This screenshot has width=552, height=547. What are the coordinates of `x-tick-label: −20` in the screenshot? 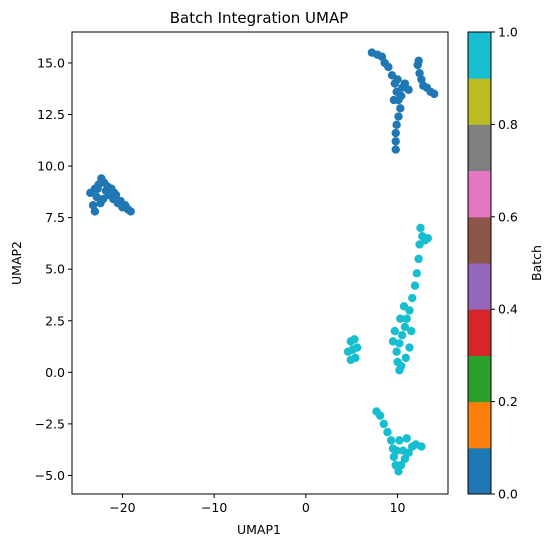 It's located at (122, 507).